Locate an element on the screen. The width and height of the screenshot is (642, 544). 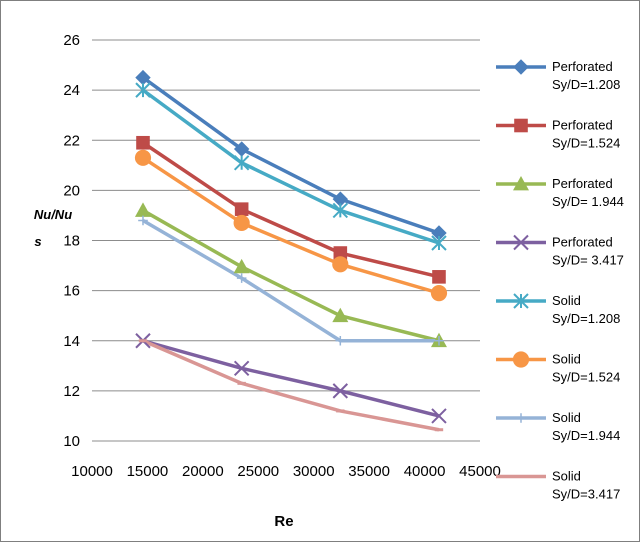
x-tick-label: 45000 is located at coordinates (480, 471).